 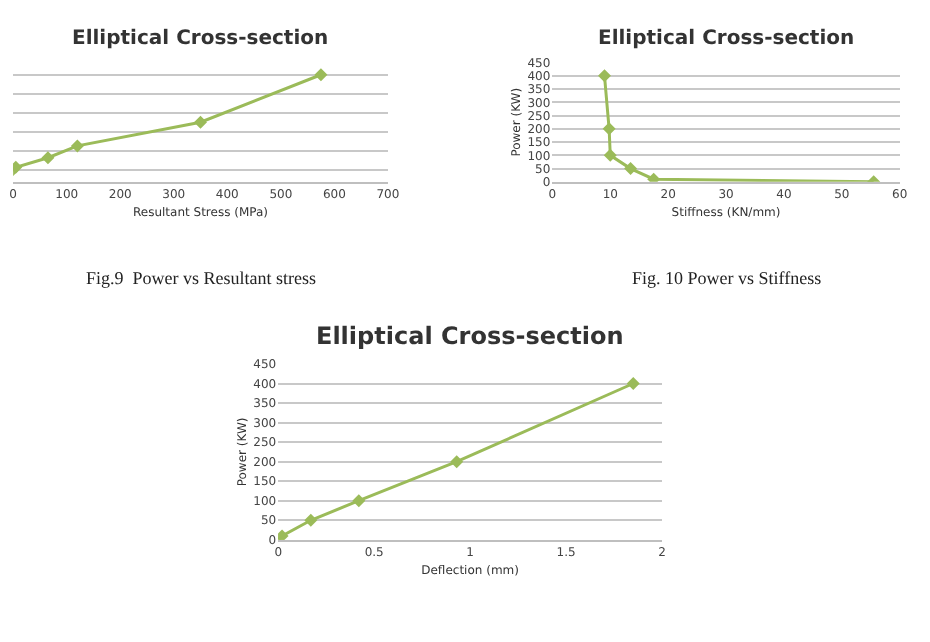 What do you see at coordinates (727, 278) in the screenshot?
I see `caption: Fig. 10 Power vs Stiffness` at bounding box center [727, 278].